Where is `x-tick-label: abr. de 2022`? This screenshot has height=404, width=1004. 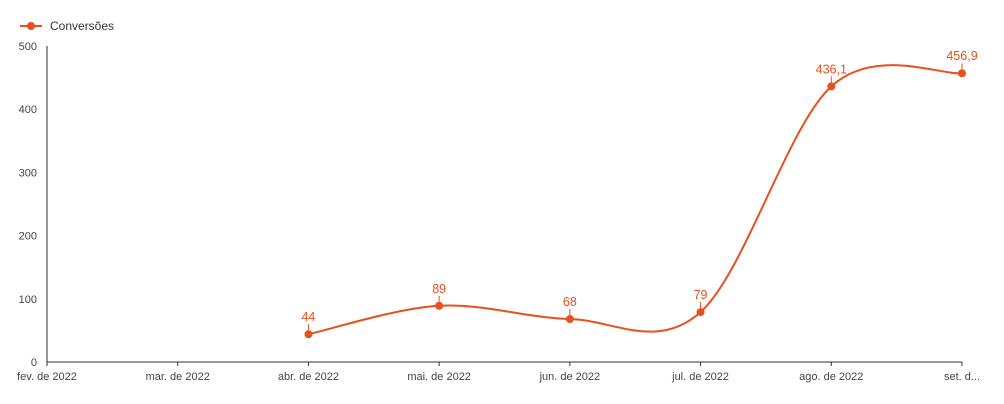 x-tick-label: abr. de 2022 is located at coordinates (308, 377).